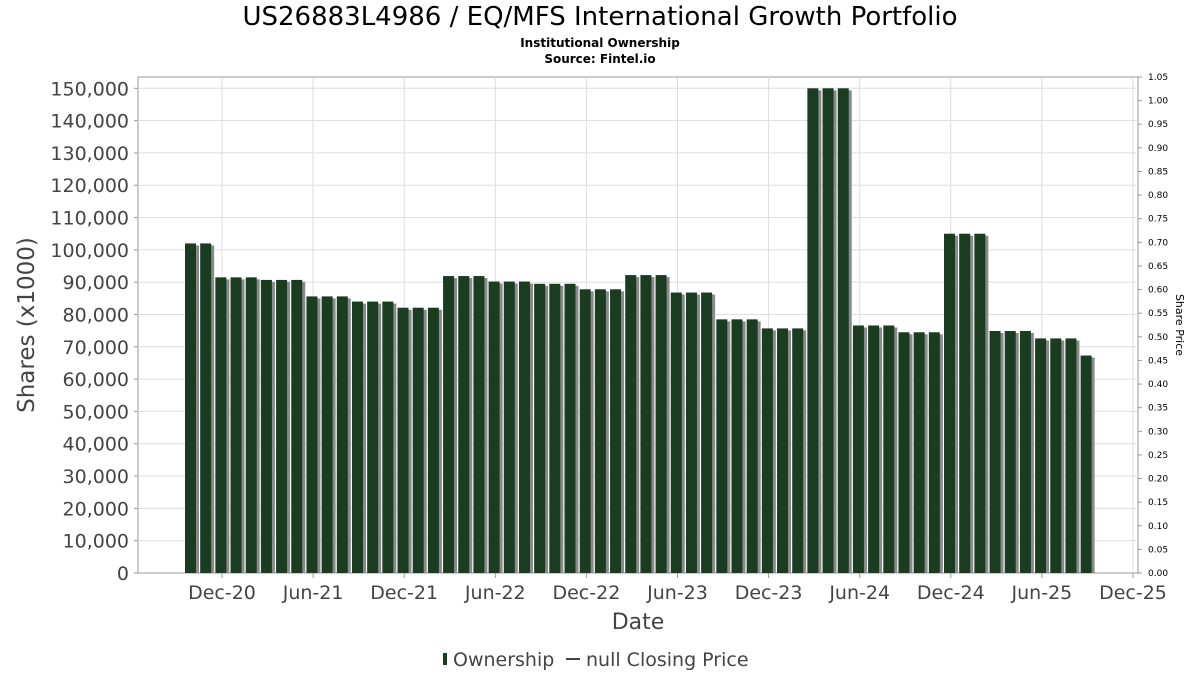 The height and width of the screenshot is (675, 1200). Describe the element at coordinates (951, 593) in the screenshot. I see `x-tick-label: Dec-24` at that location.